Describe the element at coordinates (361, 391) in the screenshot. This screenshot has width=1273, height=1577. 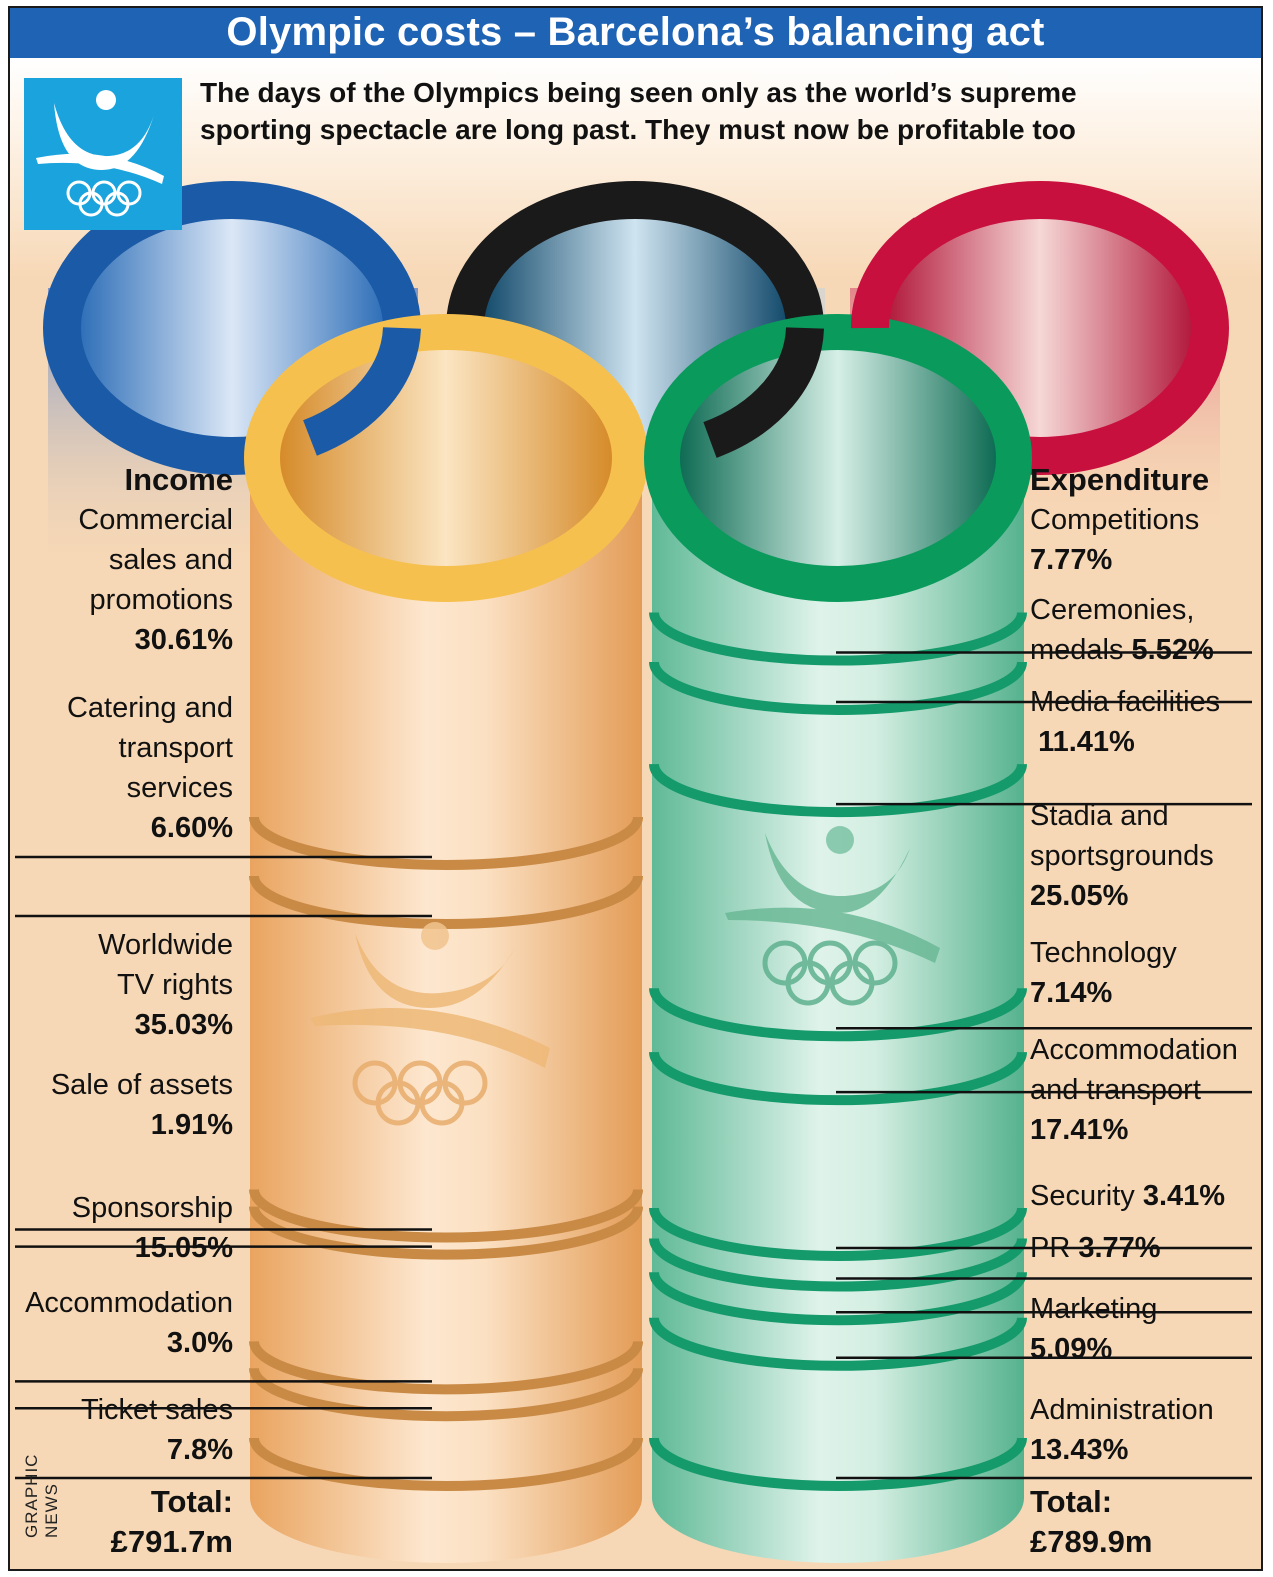
I see `blue-ring-overlap` at that location.